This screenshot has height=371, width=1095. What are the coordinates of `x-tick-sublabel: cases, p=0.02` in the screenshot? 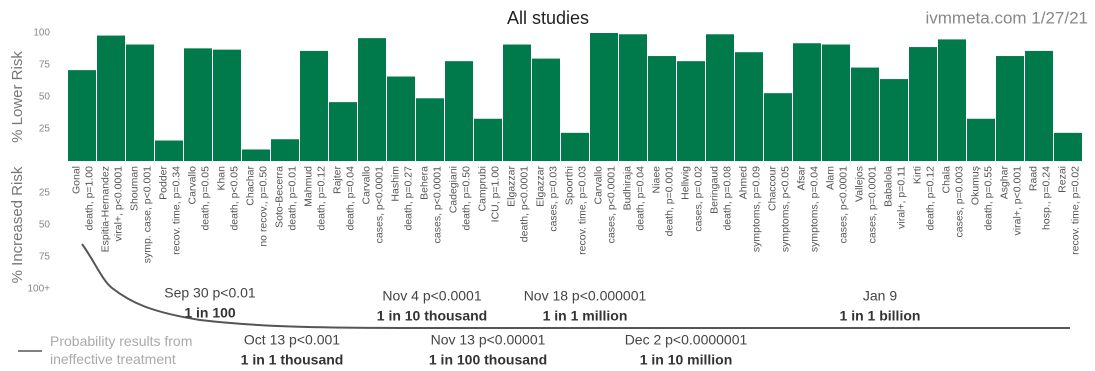 It's located at (699, 199).